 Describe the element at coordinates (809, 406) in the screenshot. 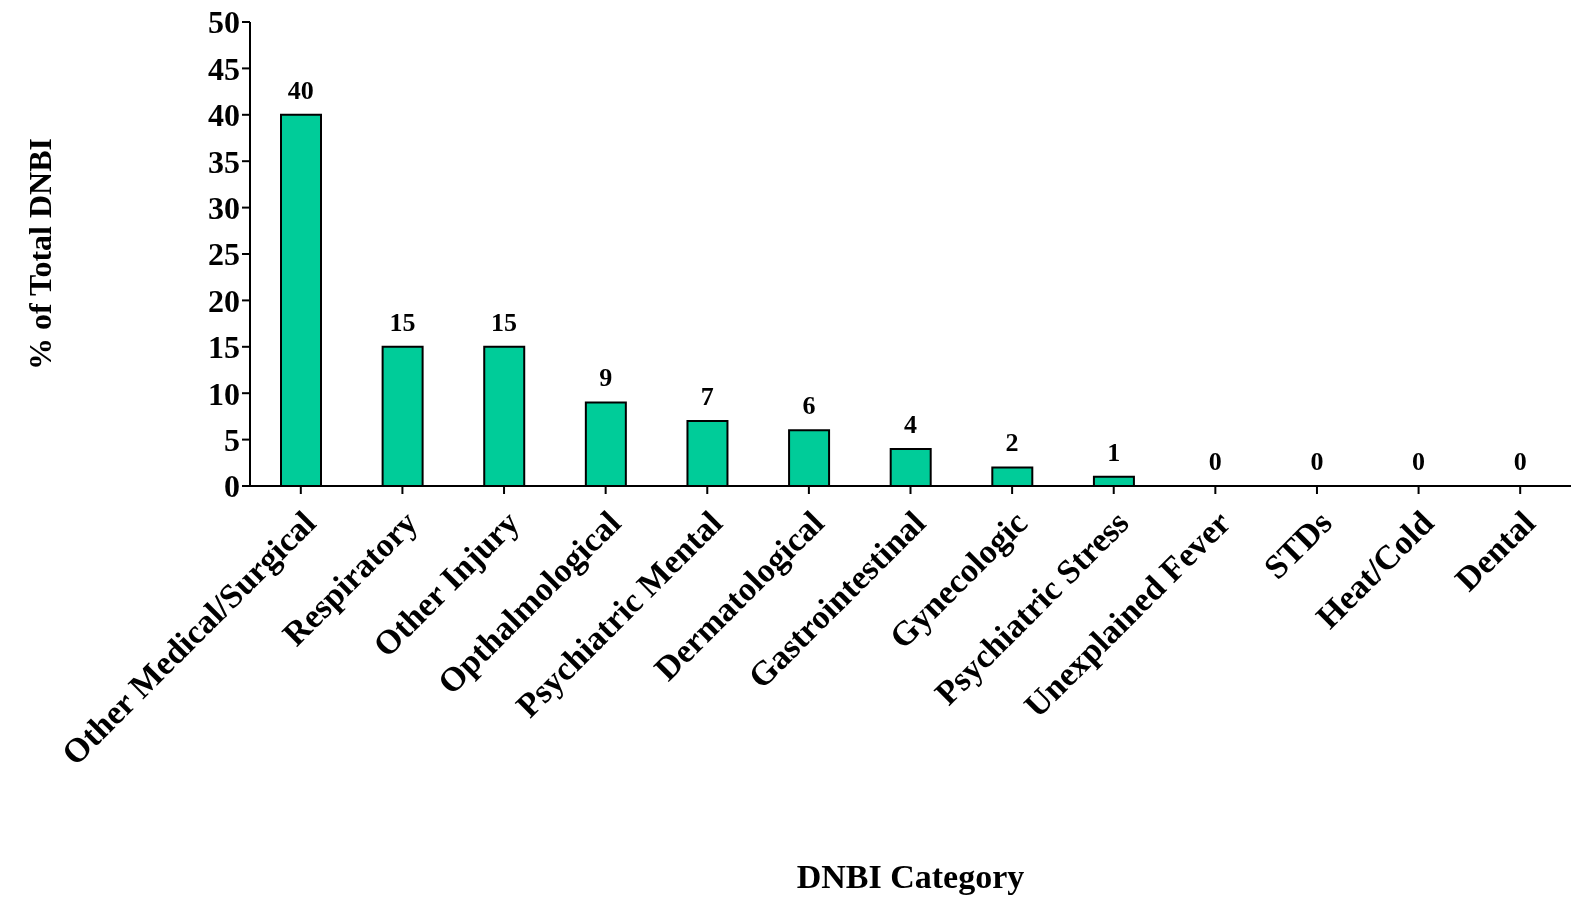

I see `data-label: 6` at that location.